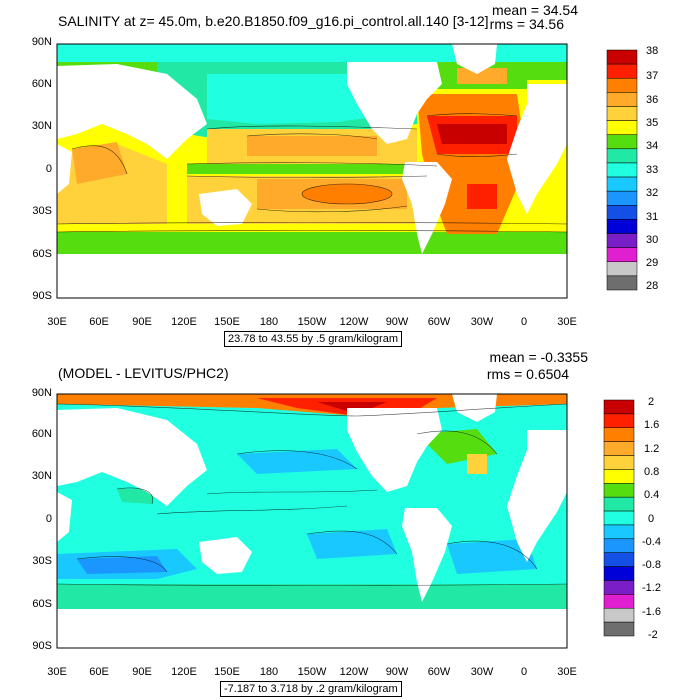  What do you see at coordinates (651, 402) in the screenshot?
I see `colorbar-label: 2` at bounding box center [651, 402].